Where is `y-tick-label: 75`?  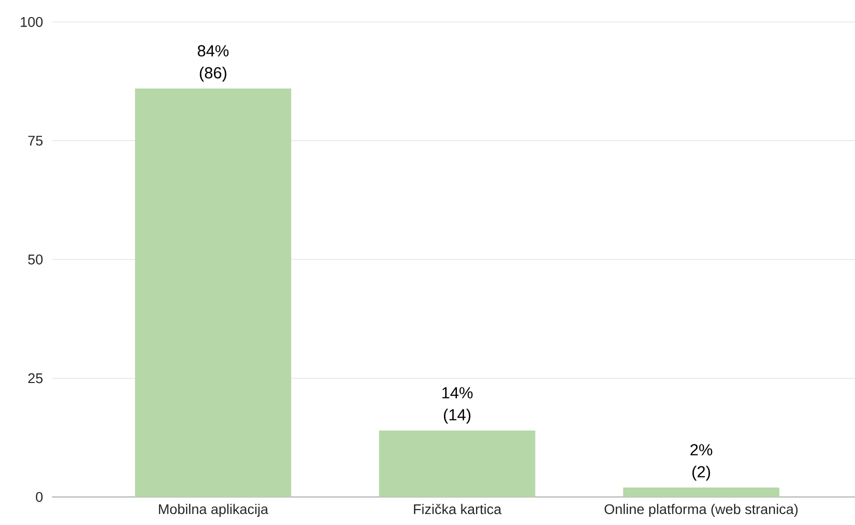 y-tick-label: 75 is located at coordinates (35, 141).